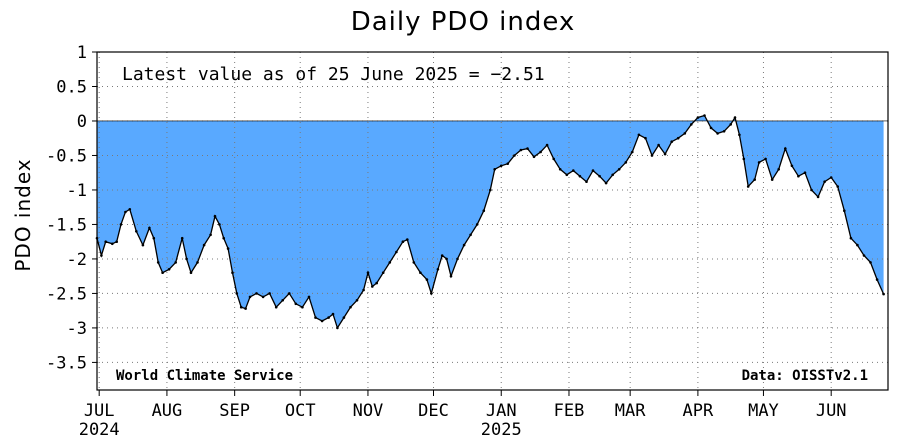 The image size is (900, 448). What do you see at coordinates (71, 87) in the screenshot?
I see `y-tick-label: 0.5` at bounding box center [71, 87].